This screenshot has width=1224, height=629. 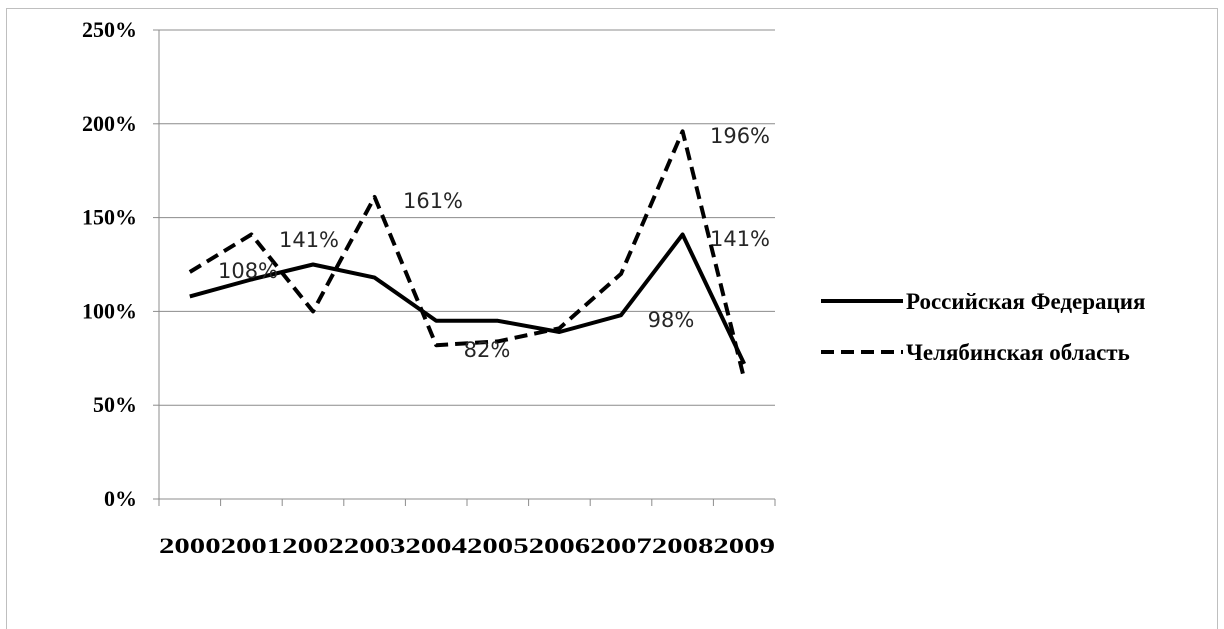 I want to click on data-label: 82%, so click(x=487, y=350).